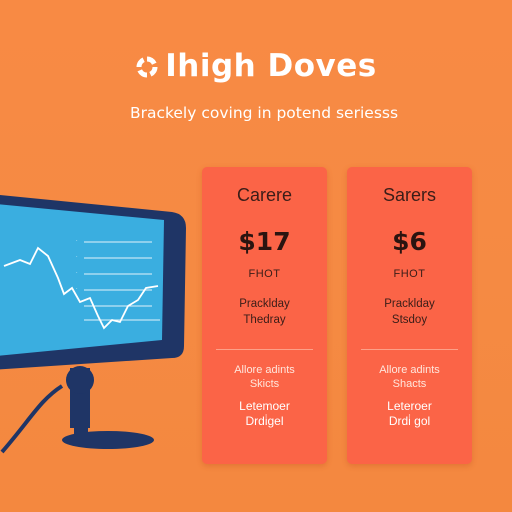 The width and height of the screenshot is (512, 512). What do you see at coordinates (264, 195) in the screenshot?
I see `plan-name: Carere` at bounding box center [264, 195].